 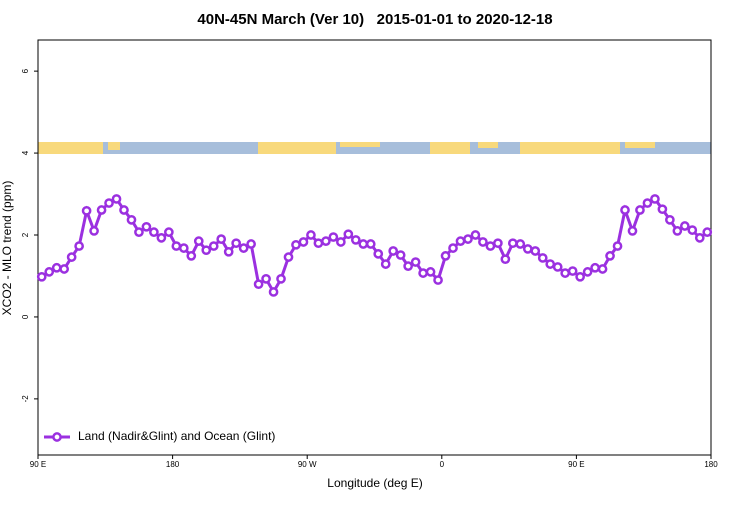 What do you see at coordinates (173, 464) in the screenshot?
I see `x-tick-label: 180` at bounding box center [173, 464].